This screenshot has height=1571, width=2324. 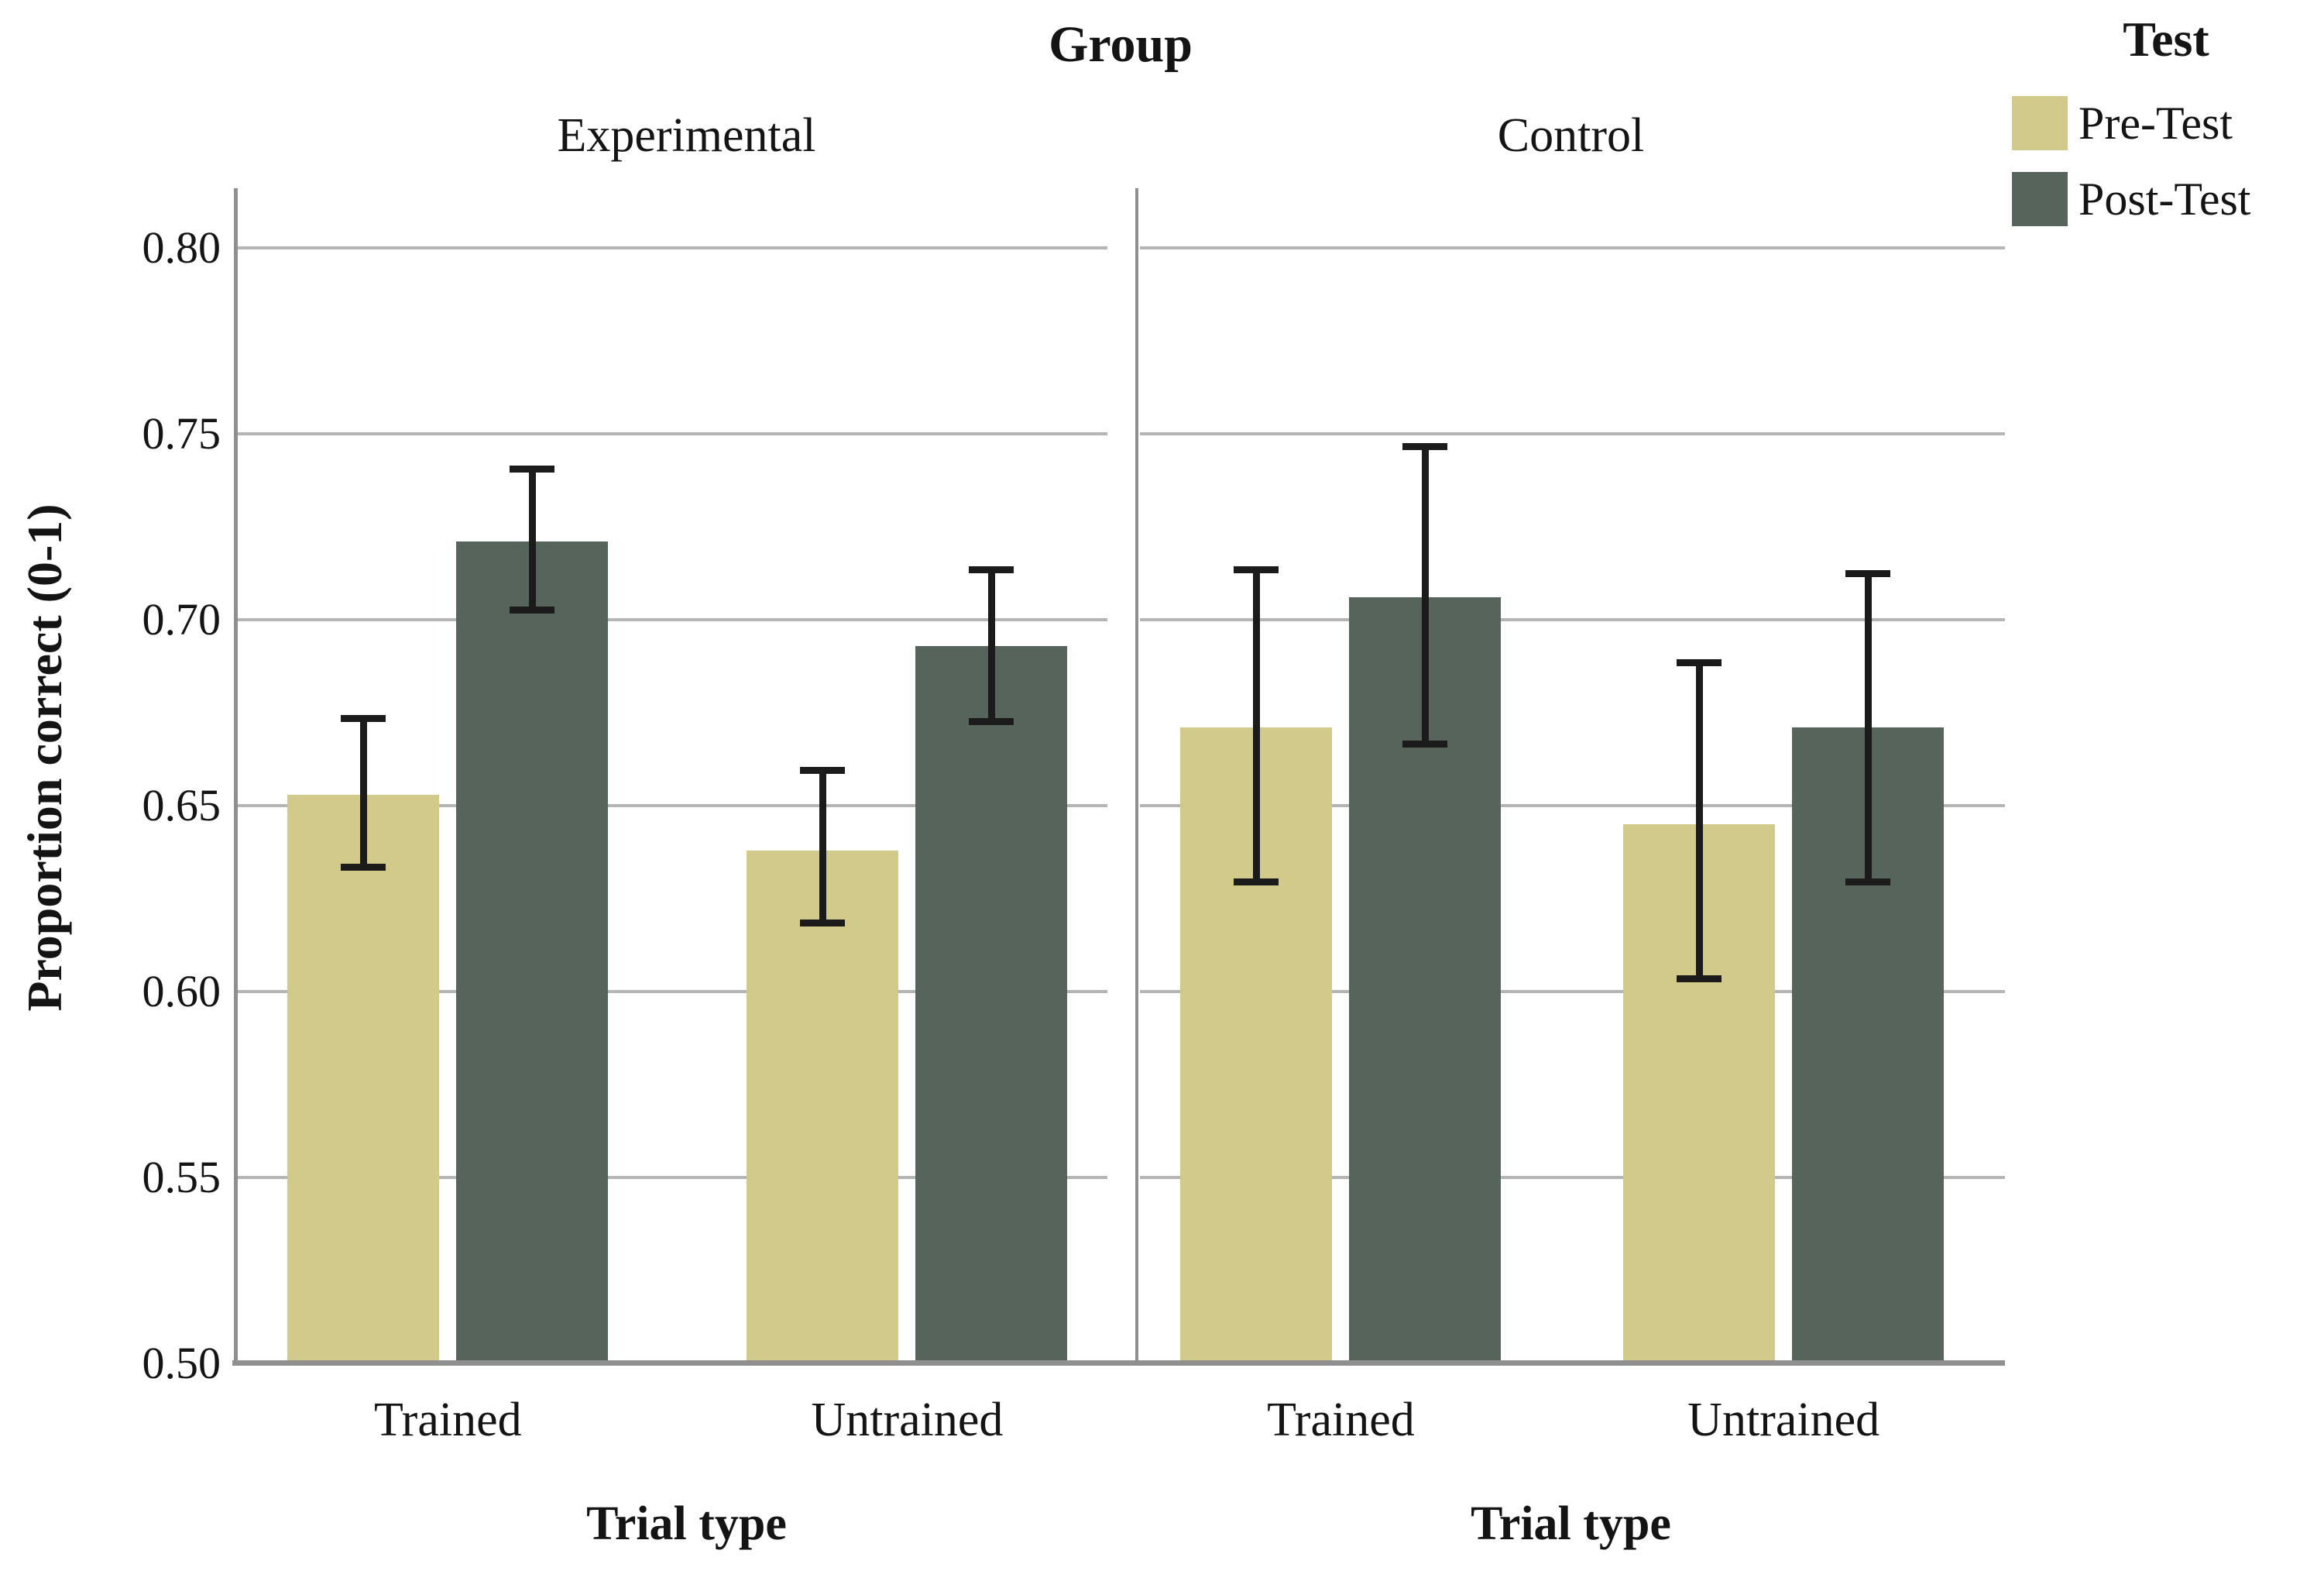 I want to click on panel-header-control: Control, so click(x=1571, y=135).